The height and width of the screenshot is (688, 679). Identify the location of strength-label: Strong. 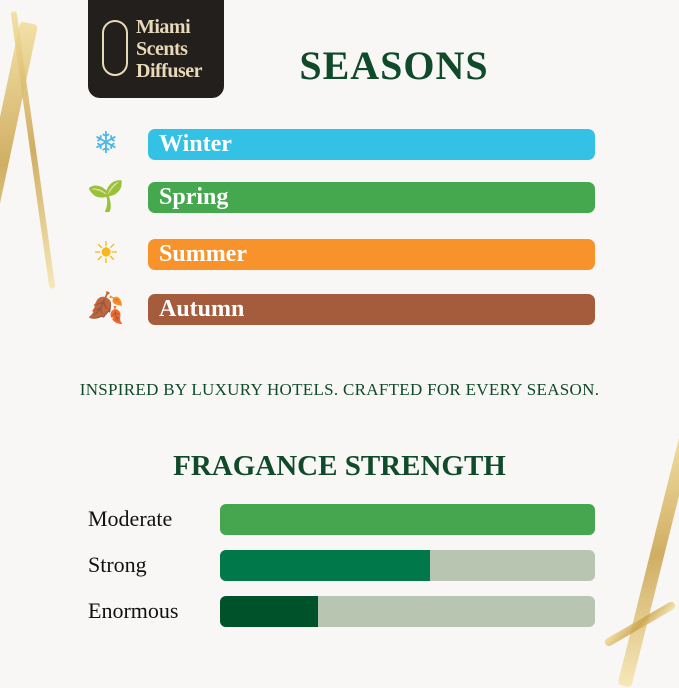
(117, 564).